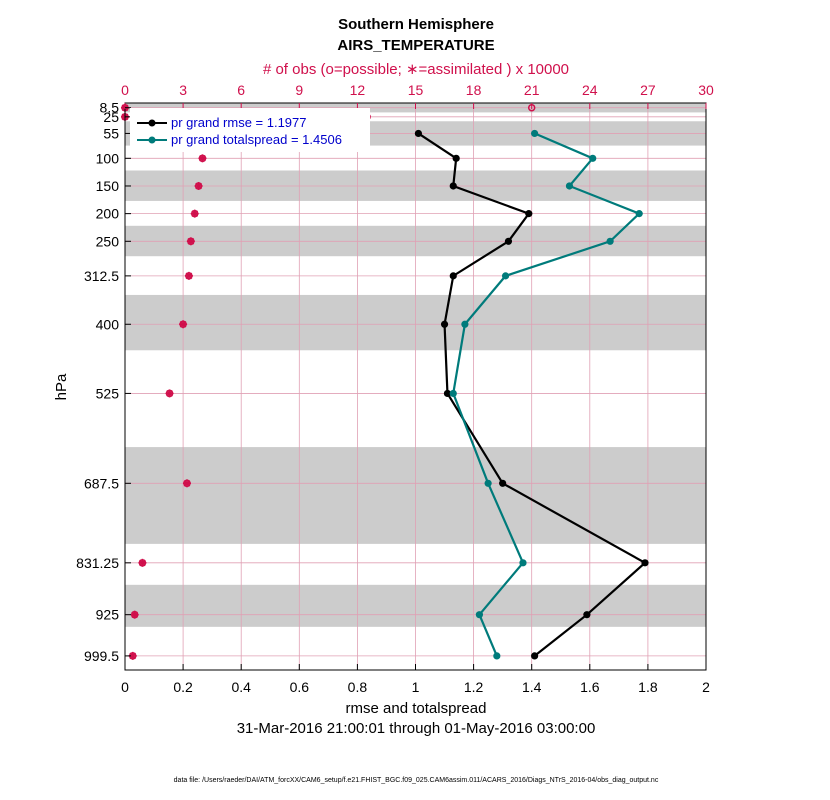  I want to click on y-tick-label: 150, so click(108, 186).